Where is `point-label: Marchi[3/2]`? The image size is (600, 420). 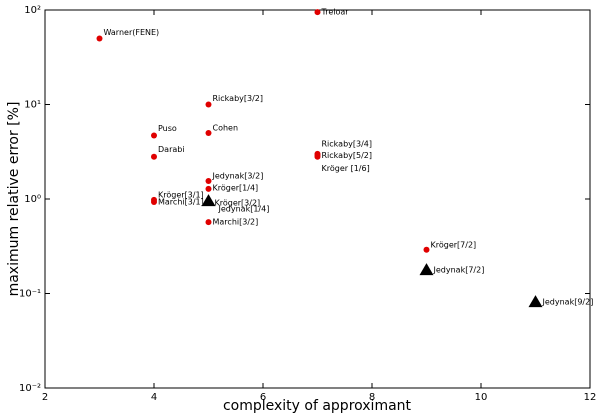 point-label: Marchi[3/2] is located at coordinates (236, 222).